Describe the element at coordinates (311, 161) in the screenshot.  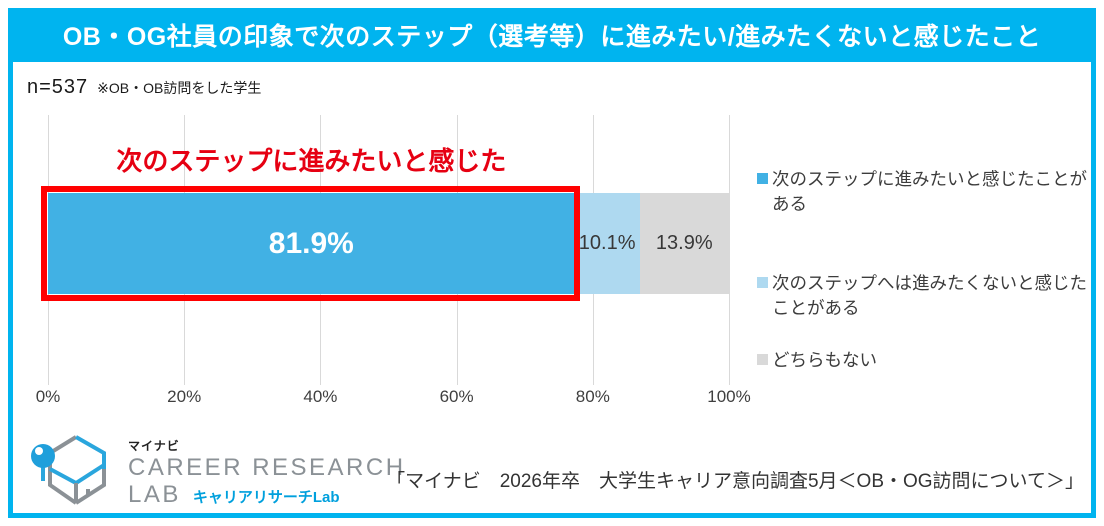
I see `highlight-annotation: 次のステップに進みたいと感じた` at that location.